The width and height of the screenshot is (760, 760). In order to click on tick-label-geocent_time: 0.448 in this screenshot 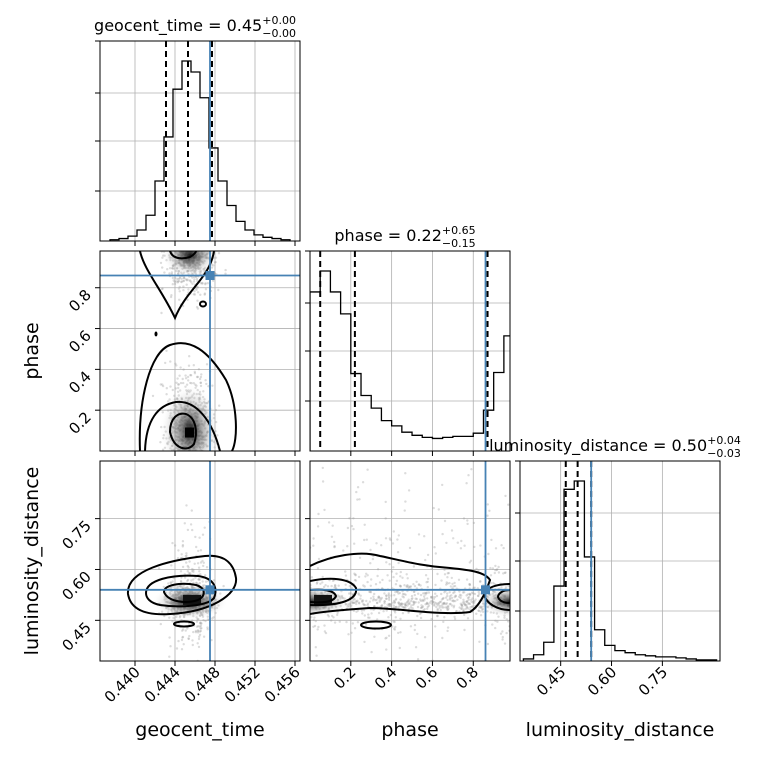, I will do `click(202, 684)`.